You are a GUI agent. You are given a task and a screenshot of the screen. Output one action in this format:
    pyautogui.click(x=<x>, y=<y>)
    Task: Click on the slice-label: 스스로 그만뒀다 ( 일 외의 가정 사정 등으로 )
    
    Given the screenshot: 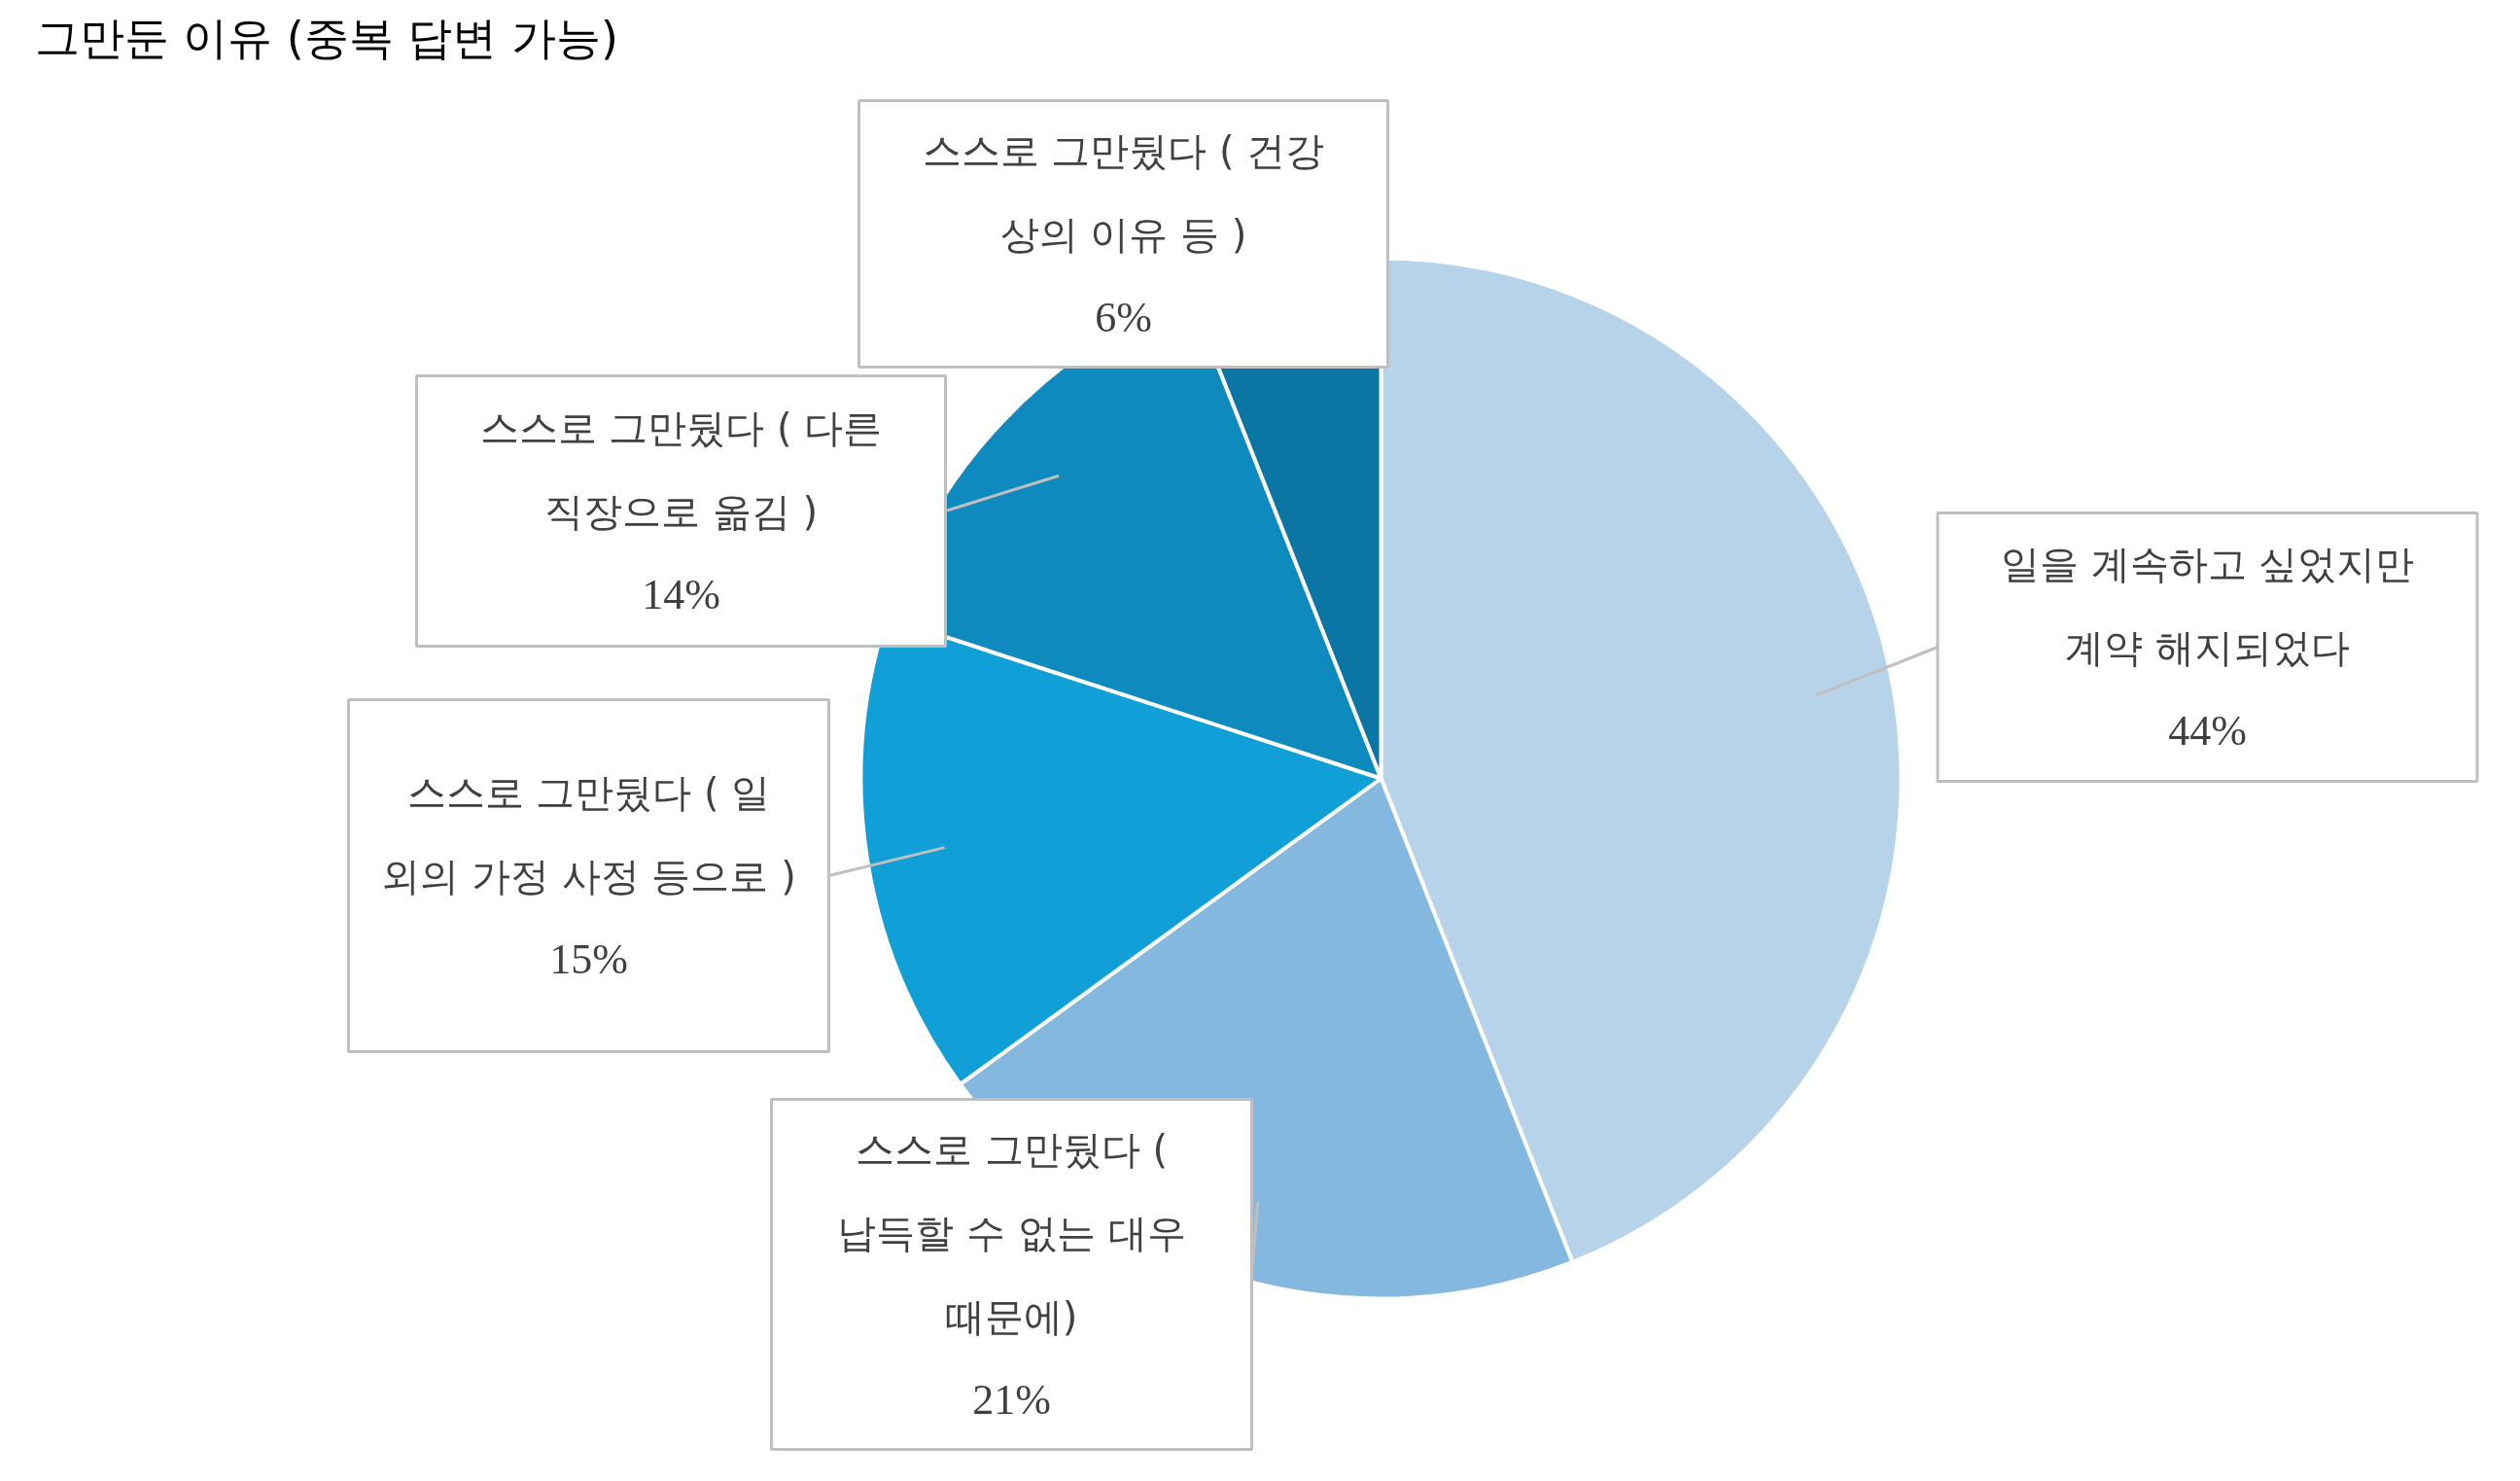 What is the action you would take?
    pyautogui.click(x=588, y=834)
    